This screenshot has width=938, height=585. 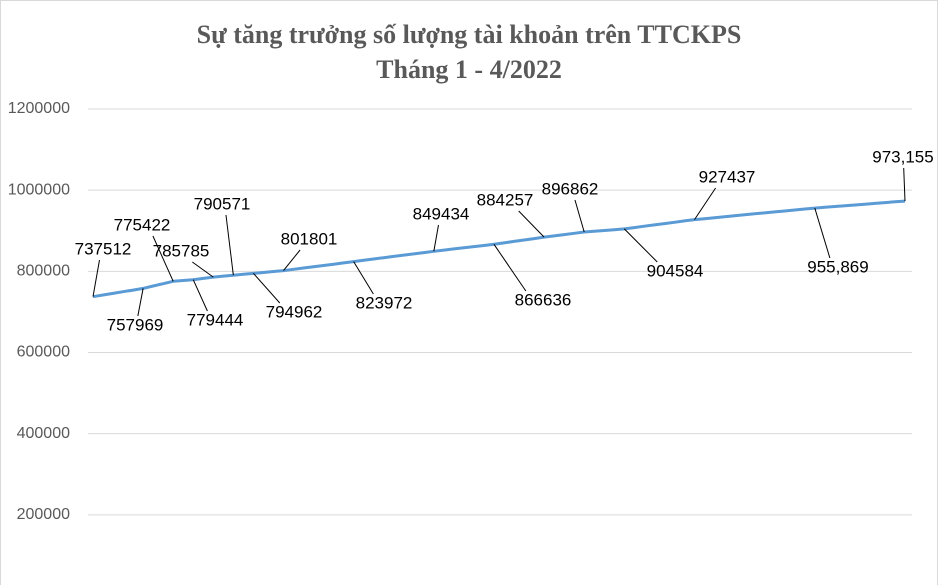 I want to click on data-label: 790571, so click(x=222, y=203).